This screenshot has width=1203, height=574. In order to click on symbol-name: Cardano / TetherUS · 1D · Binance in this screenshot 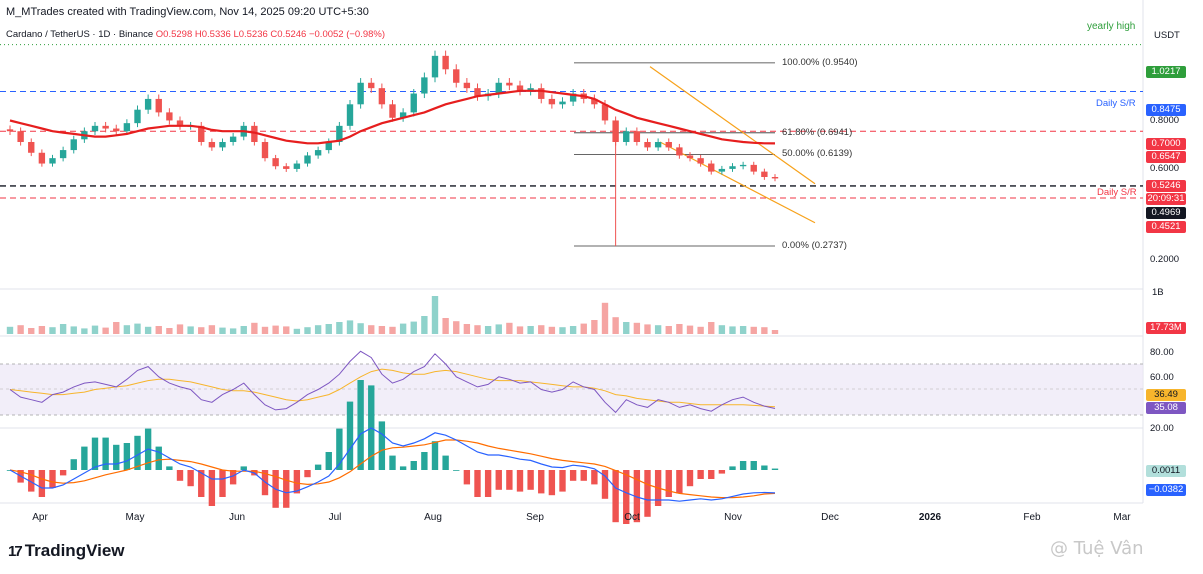, I will do `click(80, 34)`.